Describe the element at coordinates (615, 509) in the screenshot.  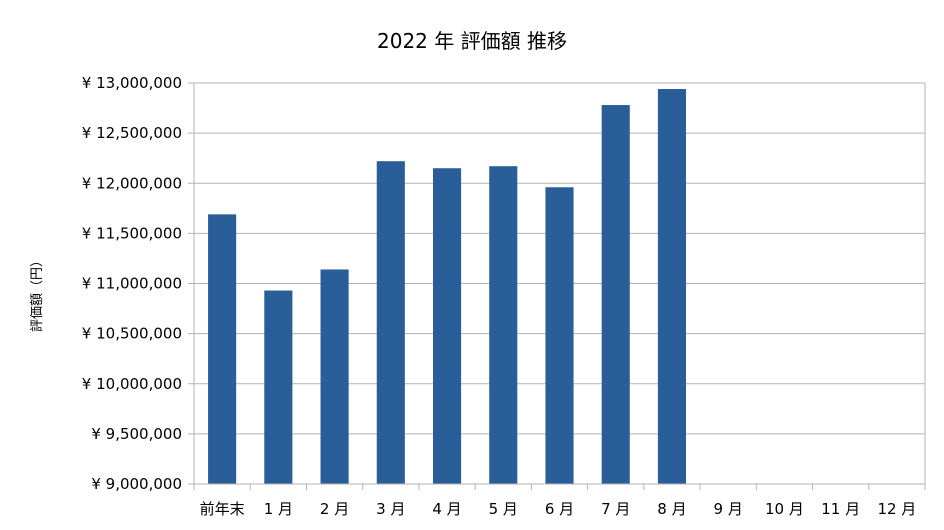
I see `x-tick-label: 7 月` at that location.